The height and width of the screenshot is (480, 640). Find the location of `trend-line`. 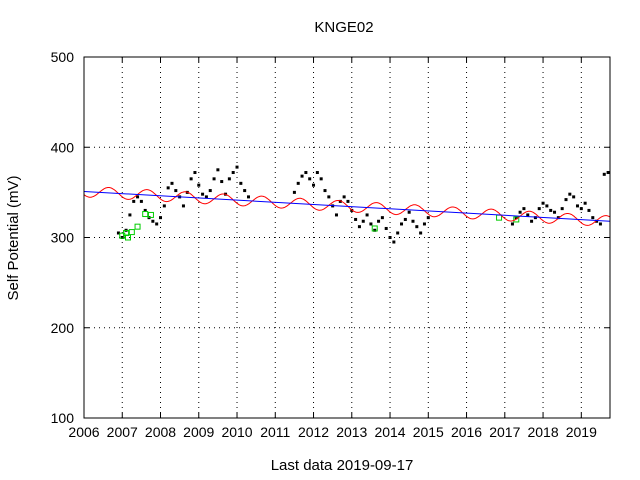

trend-line is located at coordinates (347, 206).